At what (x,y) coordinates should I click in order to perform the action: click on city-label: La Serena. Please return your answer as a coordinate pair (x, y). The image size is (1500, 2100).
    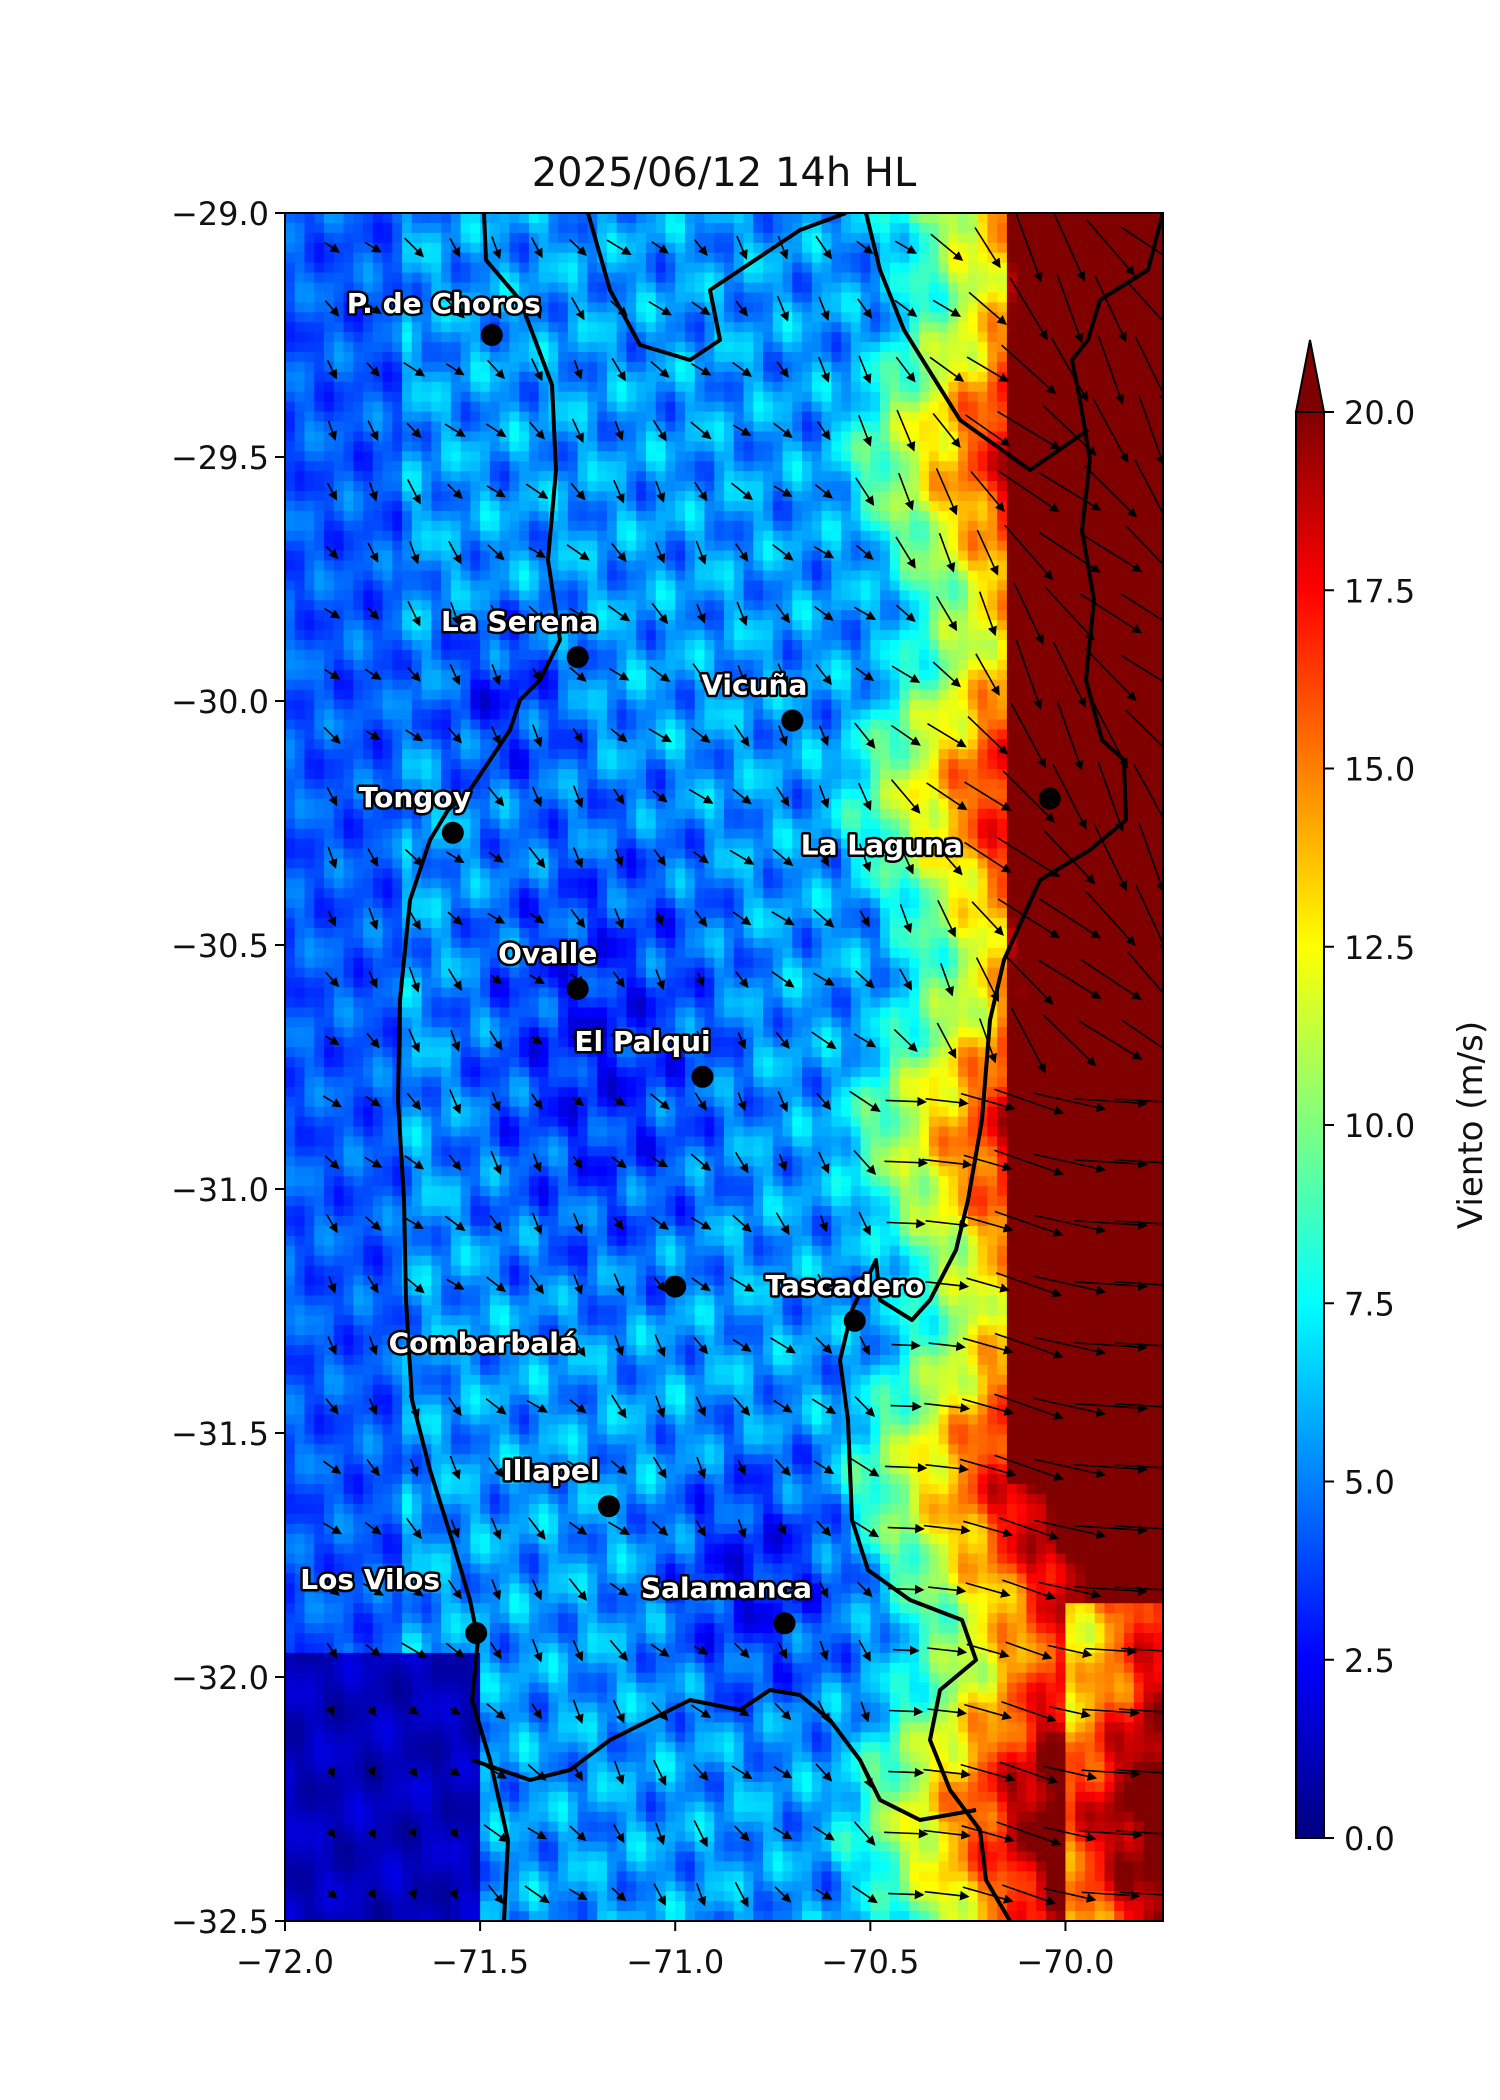
    Looking at the image, I should click on (519, 621).